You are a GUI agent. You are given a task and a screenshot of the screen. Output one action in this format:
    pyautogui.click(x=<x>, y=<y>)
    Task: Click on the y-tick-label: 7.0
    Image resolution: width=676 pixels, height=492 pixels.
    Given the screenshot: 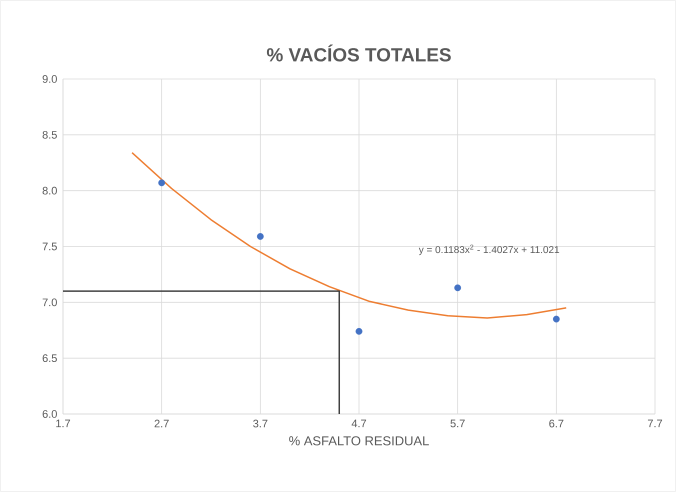 What is the action you would take?
    pyautogui.click(x=49, y=302)
    